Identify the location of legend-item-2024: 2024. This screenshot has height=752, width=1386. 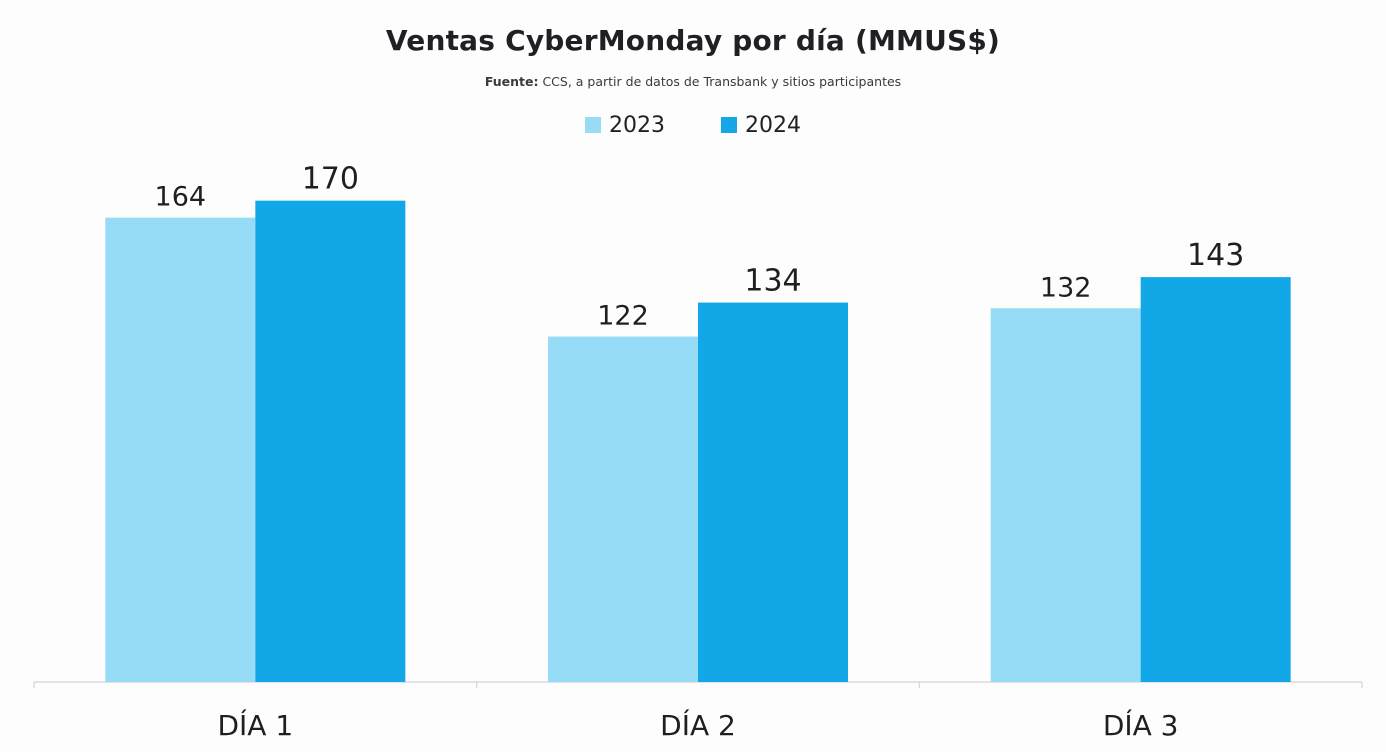
(761, 125).